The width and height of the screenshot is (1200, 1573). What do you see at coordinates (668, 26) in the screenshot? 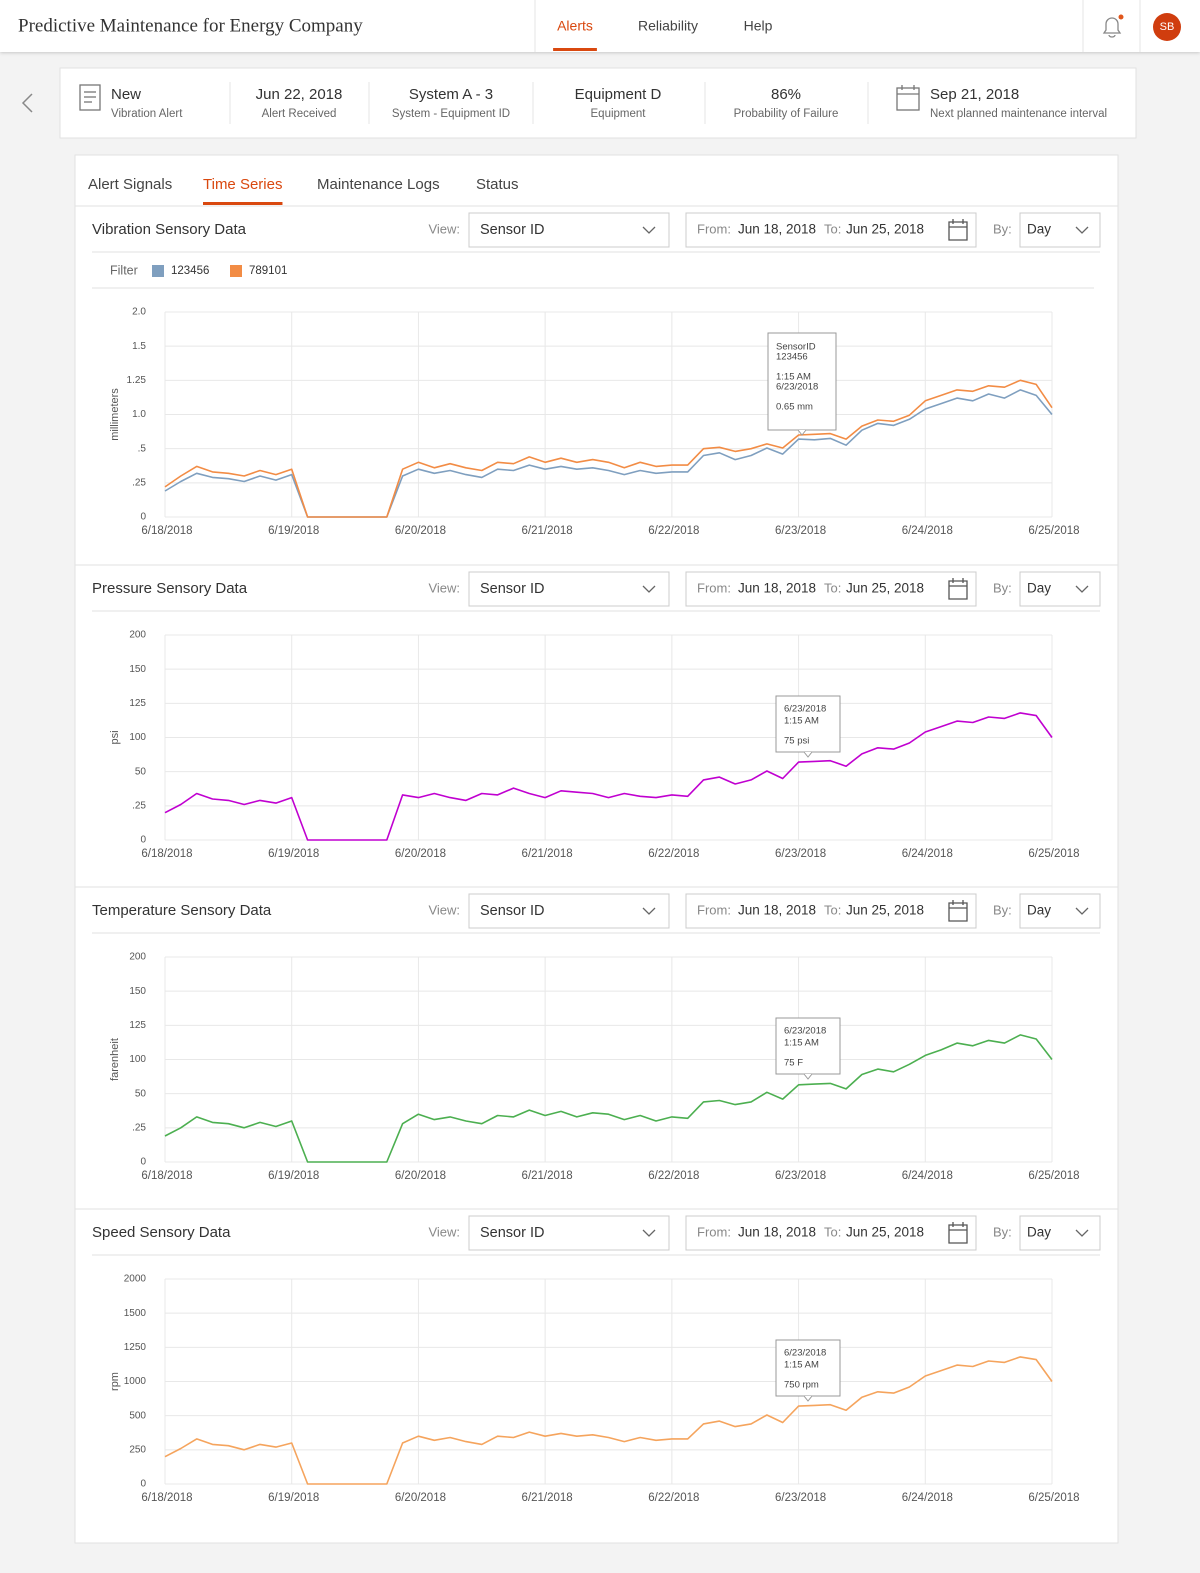
I see `nav-item: Reliability` at bounding box center [668, 26].